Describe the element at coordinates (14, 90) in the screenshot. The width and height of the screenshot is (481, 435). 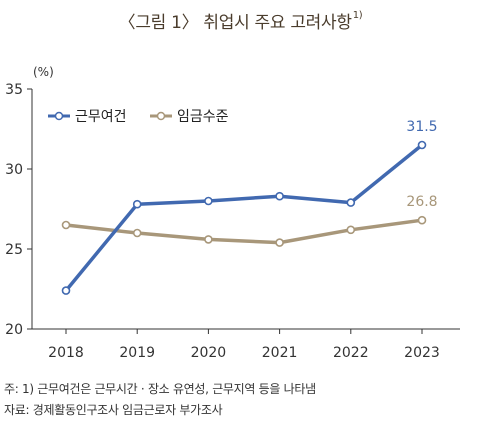
I see `y-tick-label: 35` at that location.